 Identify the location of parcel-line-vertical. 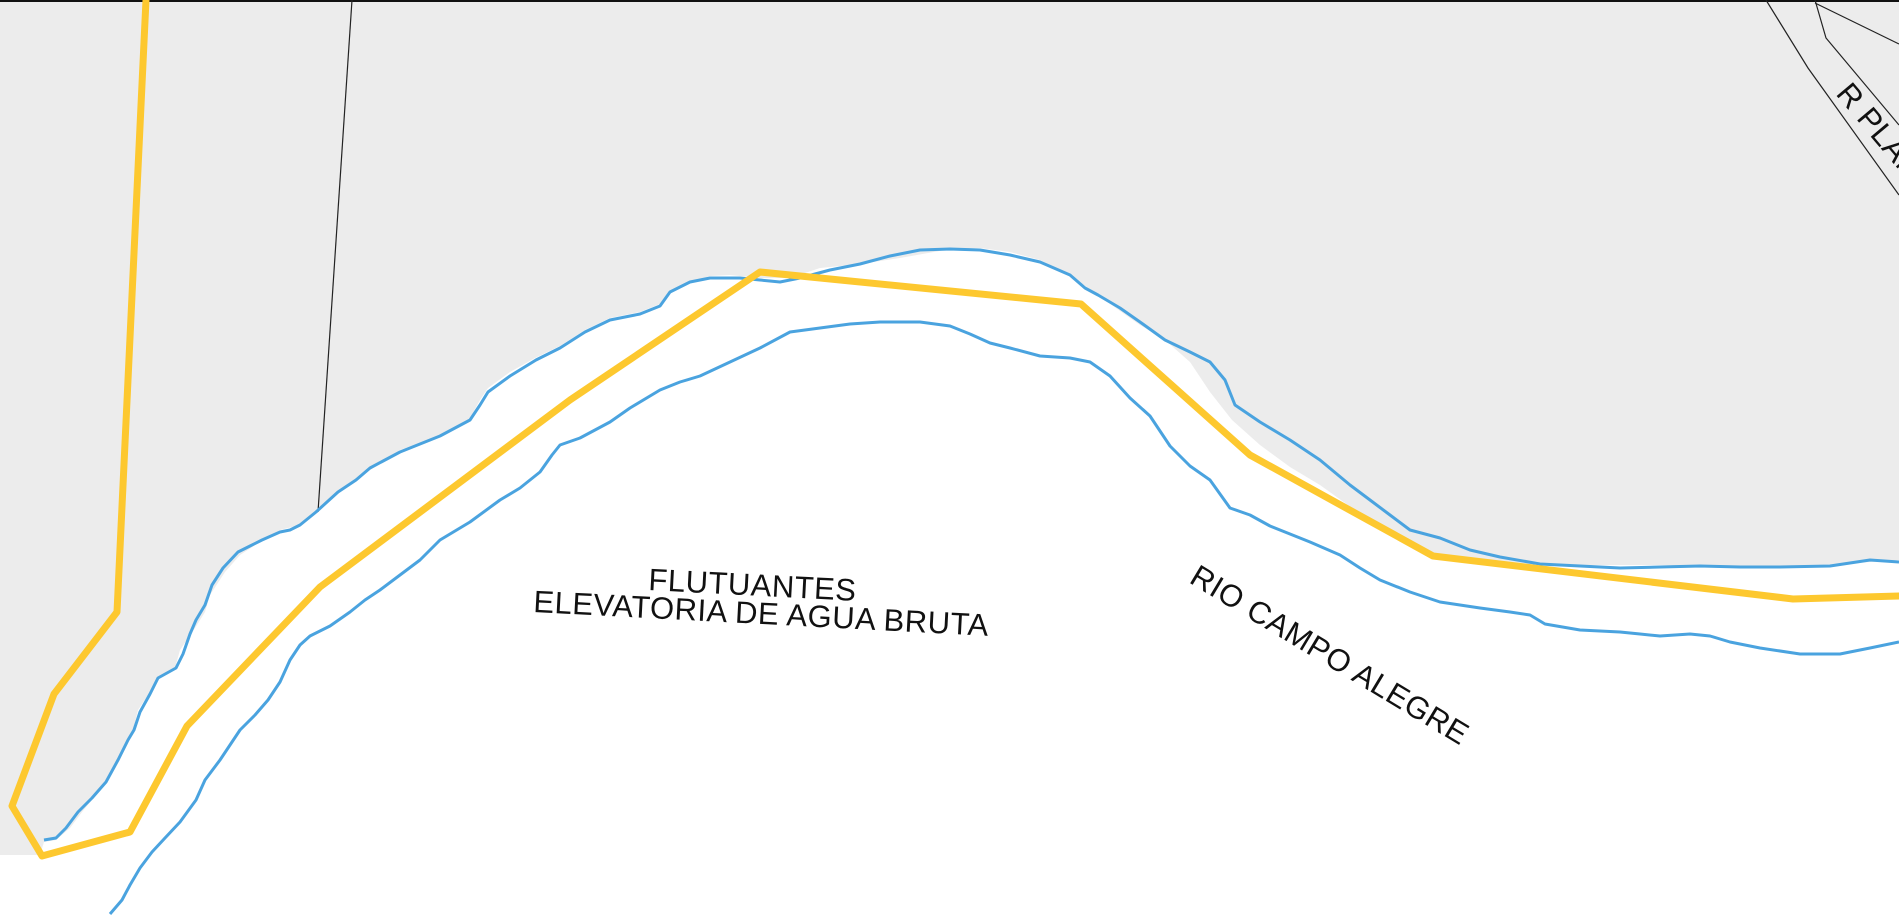
(335, 256).